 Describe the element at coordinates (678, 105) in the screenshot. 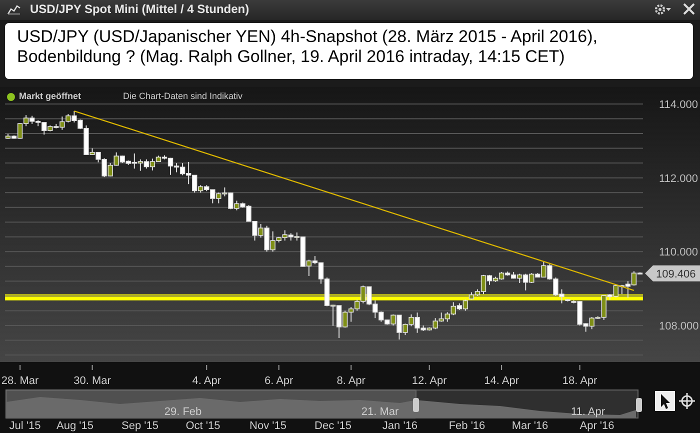

I see `y-tick-label: 114.000` at that location.